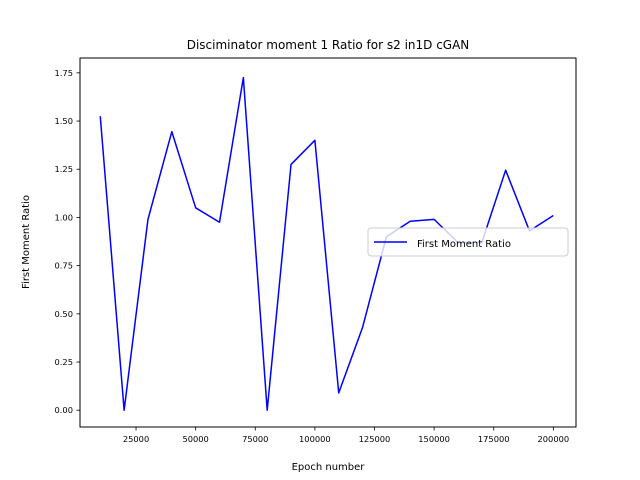  Describe the element at coordinates (464, 244) in the screenshot. I see `legend-label-first-moment-ratio: First Moment Ratio` at that location.